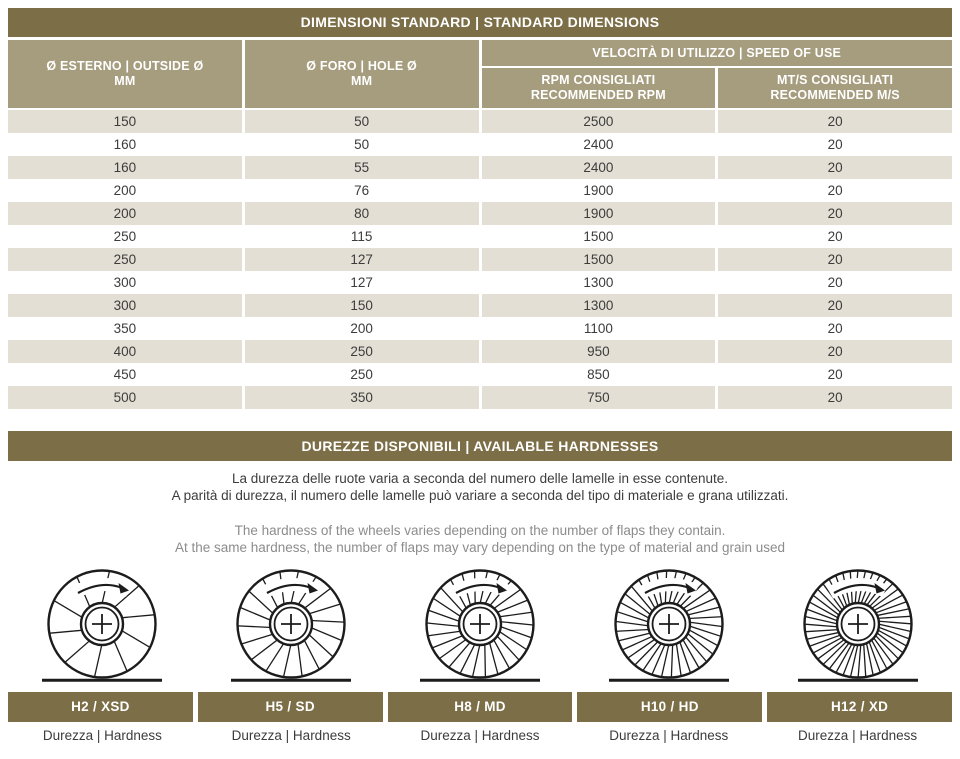  I want to click on table-cell: 850, so click(598, 374).